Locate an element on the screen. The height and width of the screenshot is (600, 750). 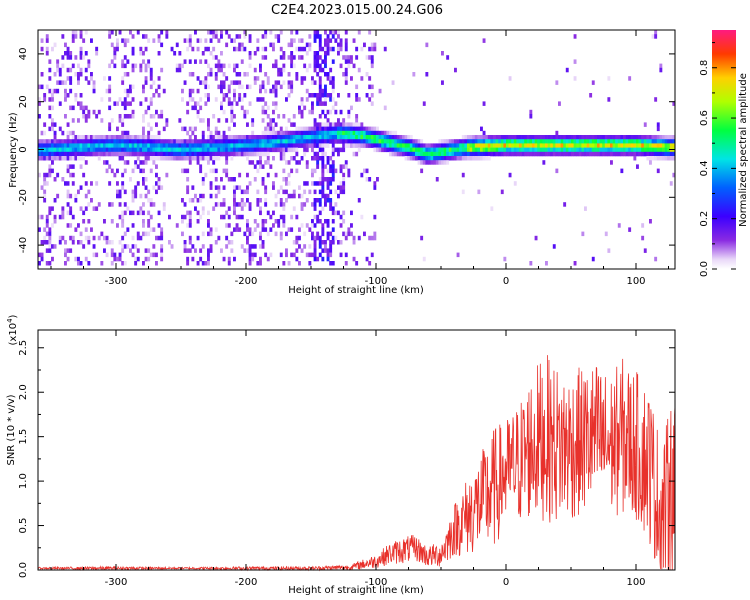
colorbar-label: Normalized spectral amplitude is located at coordinates (743, 150).